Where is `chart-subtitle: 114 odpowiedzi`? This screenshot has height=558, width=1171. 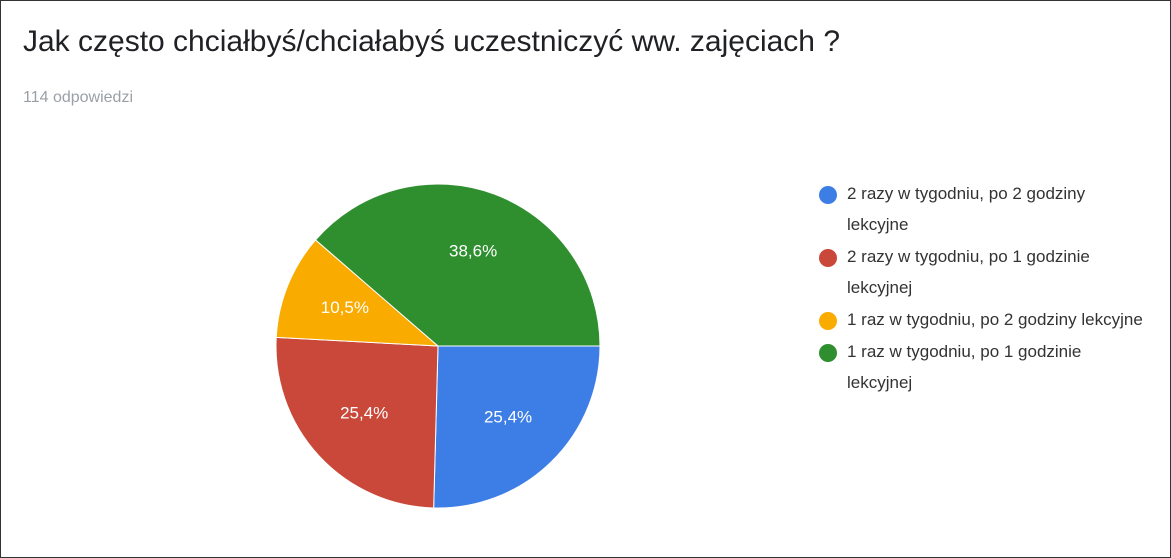
chart-subtitle: 114 odpowiedzi is located at coordinates (78, 97).